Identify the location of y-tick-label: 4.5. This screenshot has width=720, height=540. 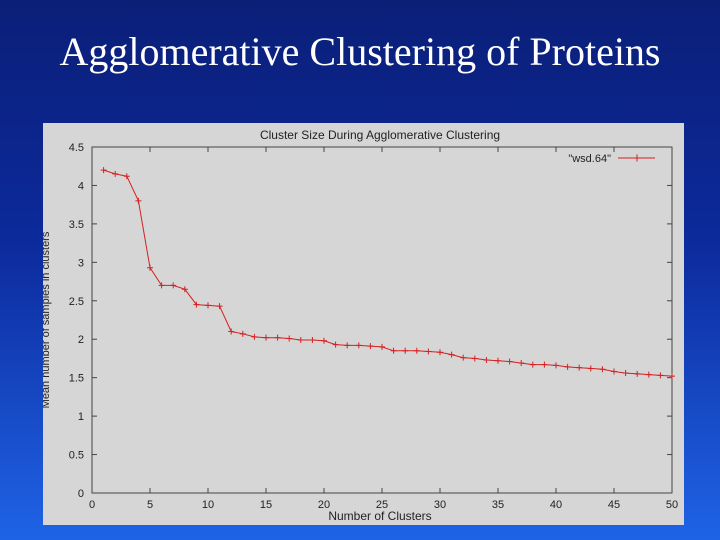
(76, 148).